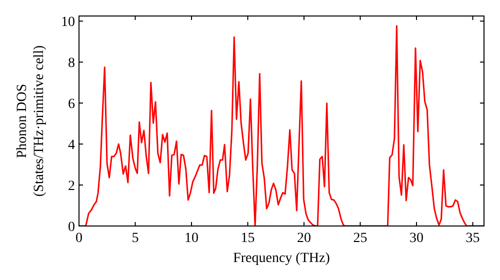  What do you see at coordinates (31, 121) in the screenshot?
I see `y-axis-title: Phonon DOS (States/THz·primitive cell)` at bounding box center [31, 121].